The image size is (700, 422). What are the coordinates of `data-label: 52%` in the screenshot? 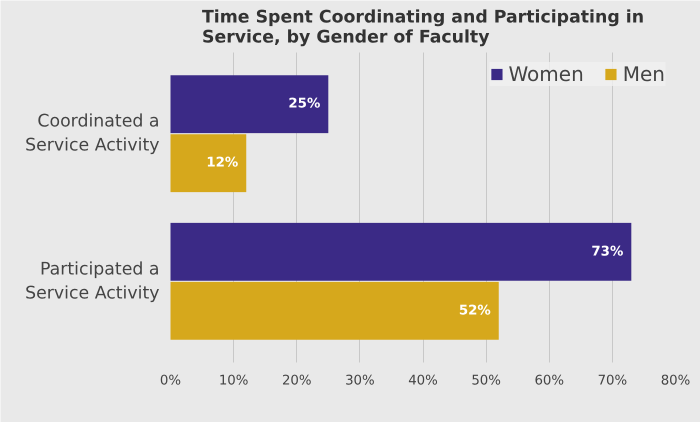 It's located at (474, 310).